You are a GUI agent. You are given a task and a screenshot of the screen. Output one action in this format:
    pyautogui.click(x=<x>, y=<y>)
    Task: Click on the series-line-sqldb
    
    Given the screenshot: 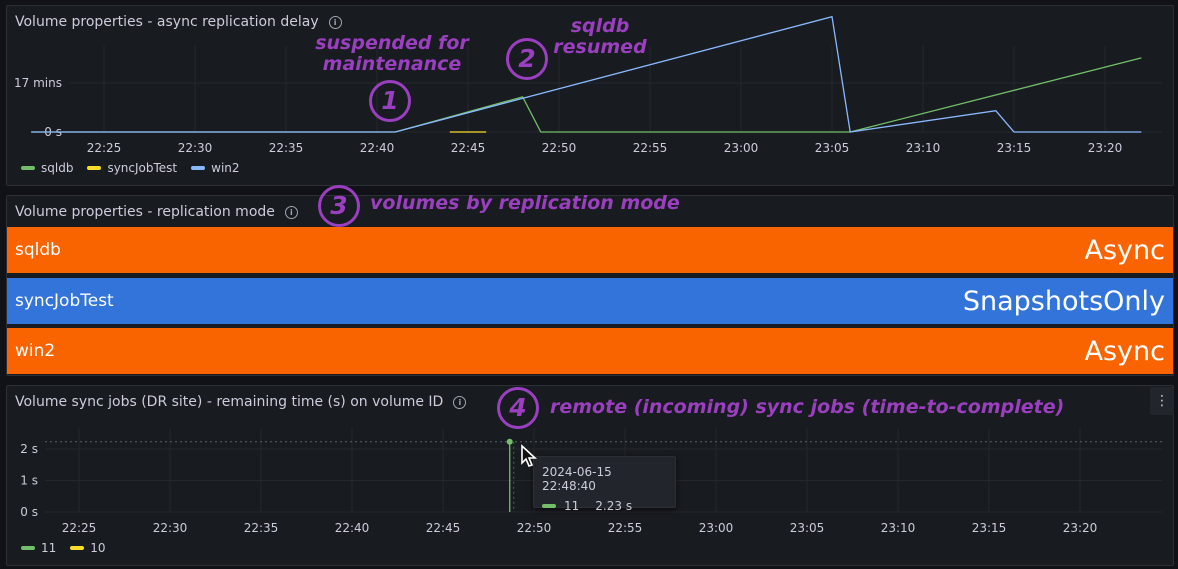 What is the action you would take?
    pyautogui.click(x=586, y=95)
    